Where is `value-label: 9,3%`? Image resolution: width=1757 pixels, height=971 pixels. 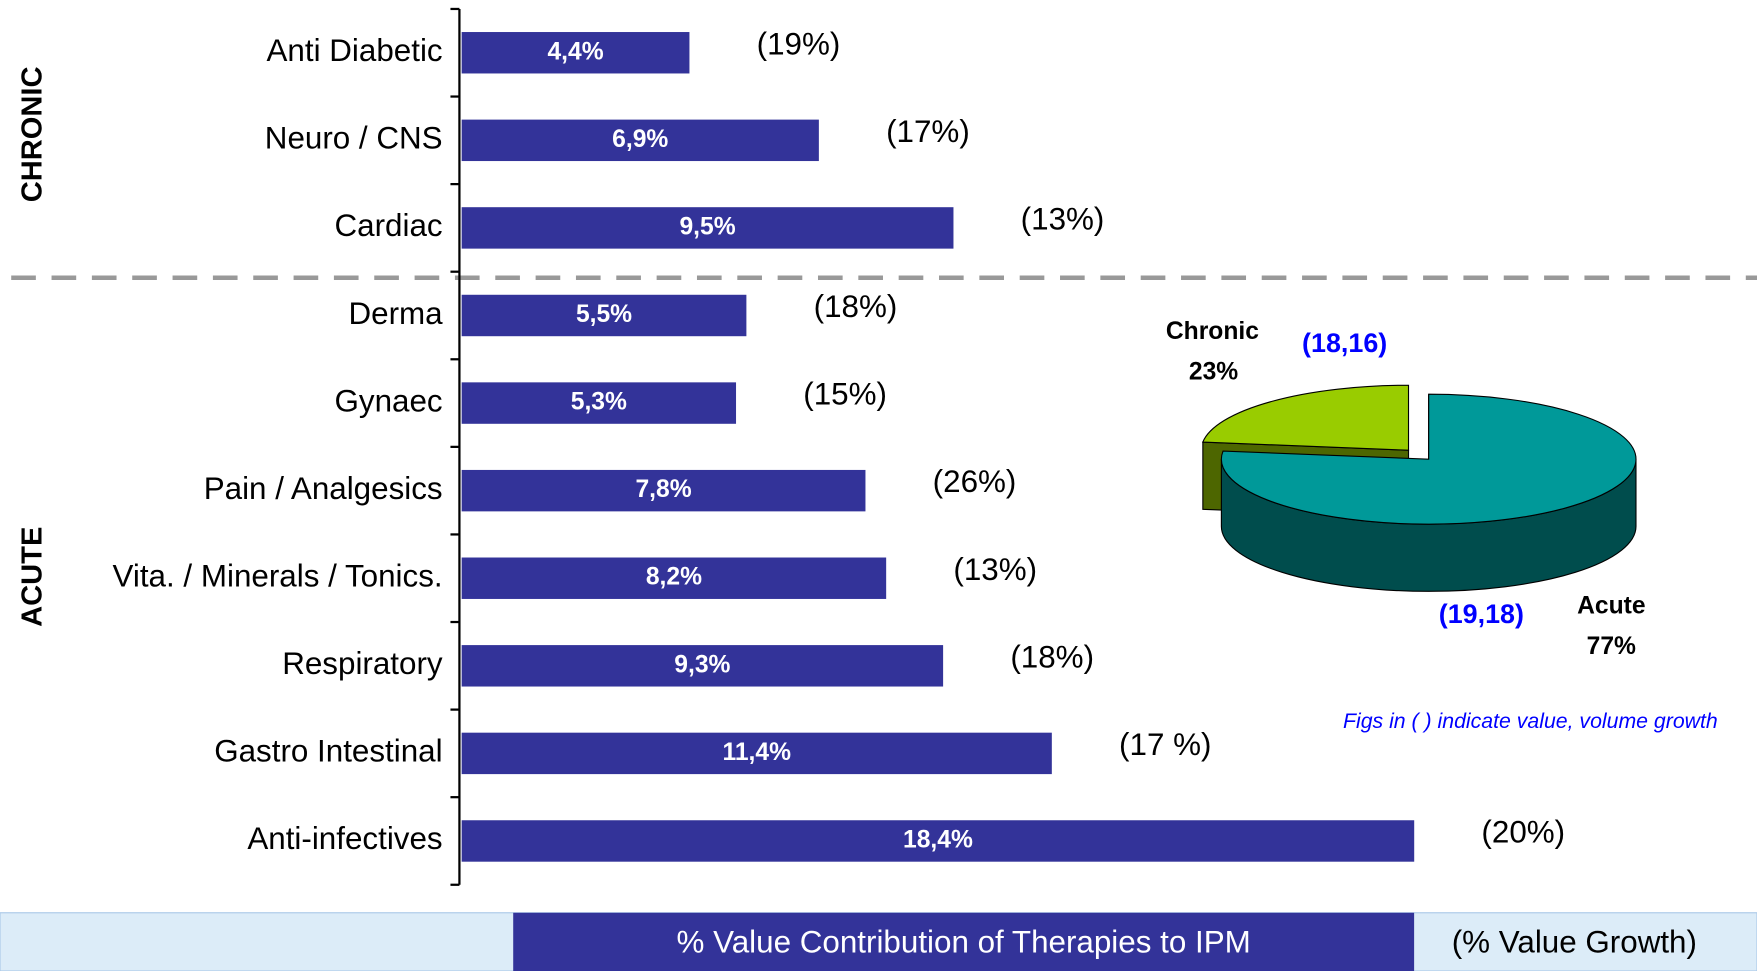
value-label: 9,3% is located at coordinates (702, 664).